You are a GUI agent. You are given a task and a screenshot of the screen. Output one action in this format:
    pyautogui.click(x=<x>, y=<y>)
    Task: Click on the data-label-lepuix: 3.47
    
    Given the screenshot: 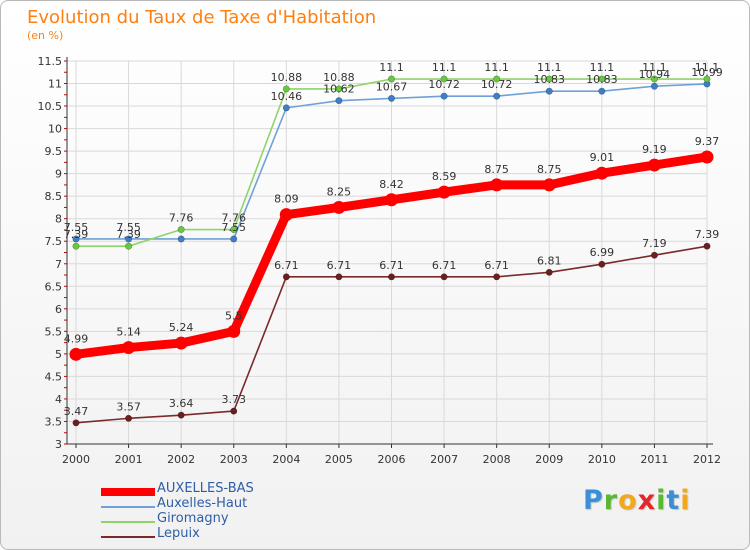 What is the action you would take?
    pyautogui.click(x=76, y=411)
    